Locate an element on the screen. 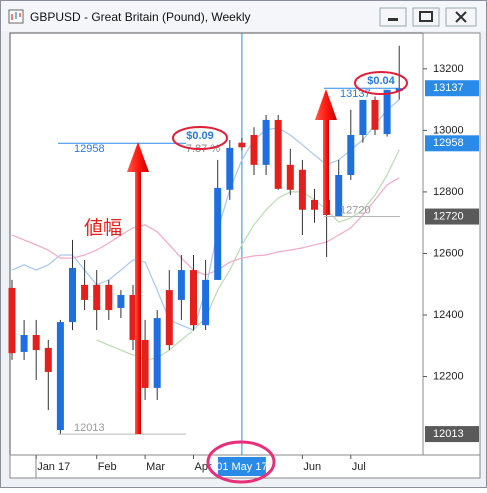 The height and width of the screenshot is (493, 487). measure-end-label: 12958 is located at coordinates (89, 149).